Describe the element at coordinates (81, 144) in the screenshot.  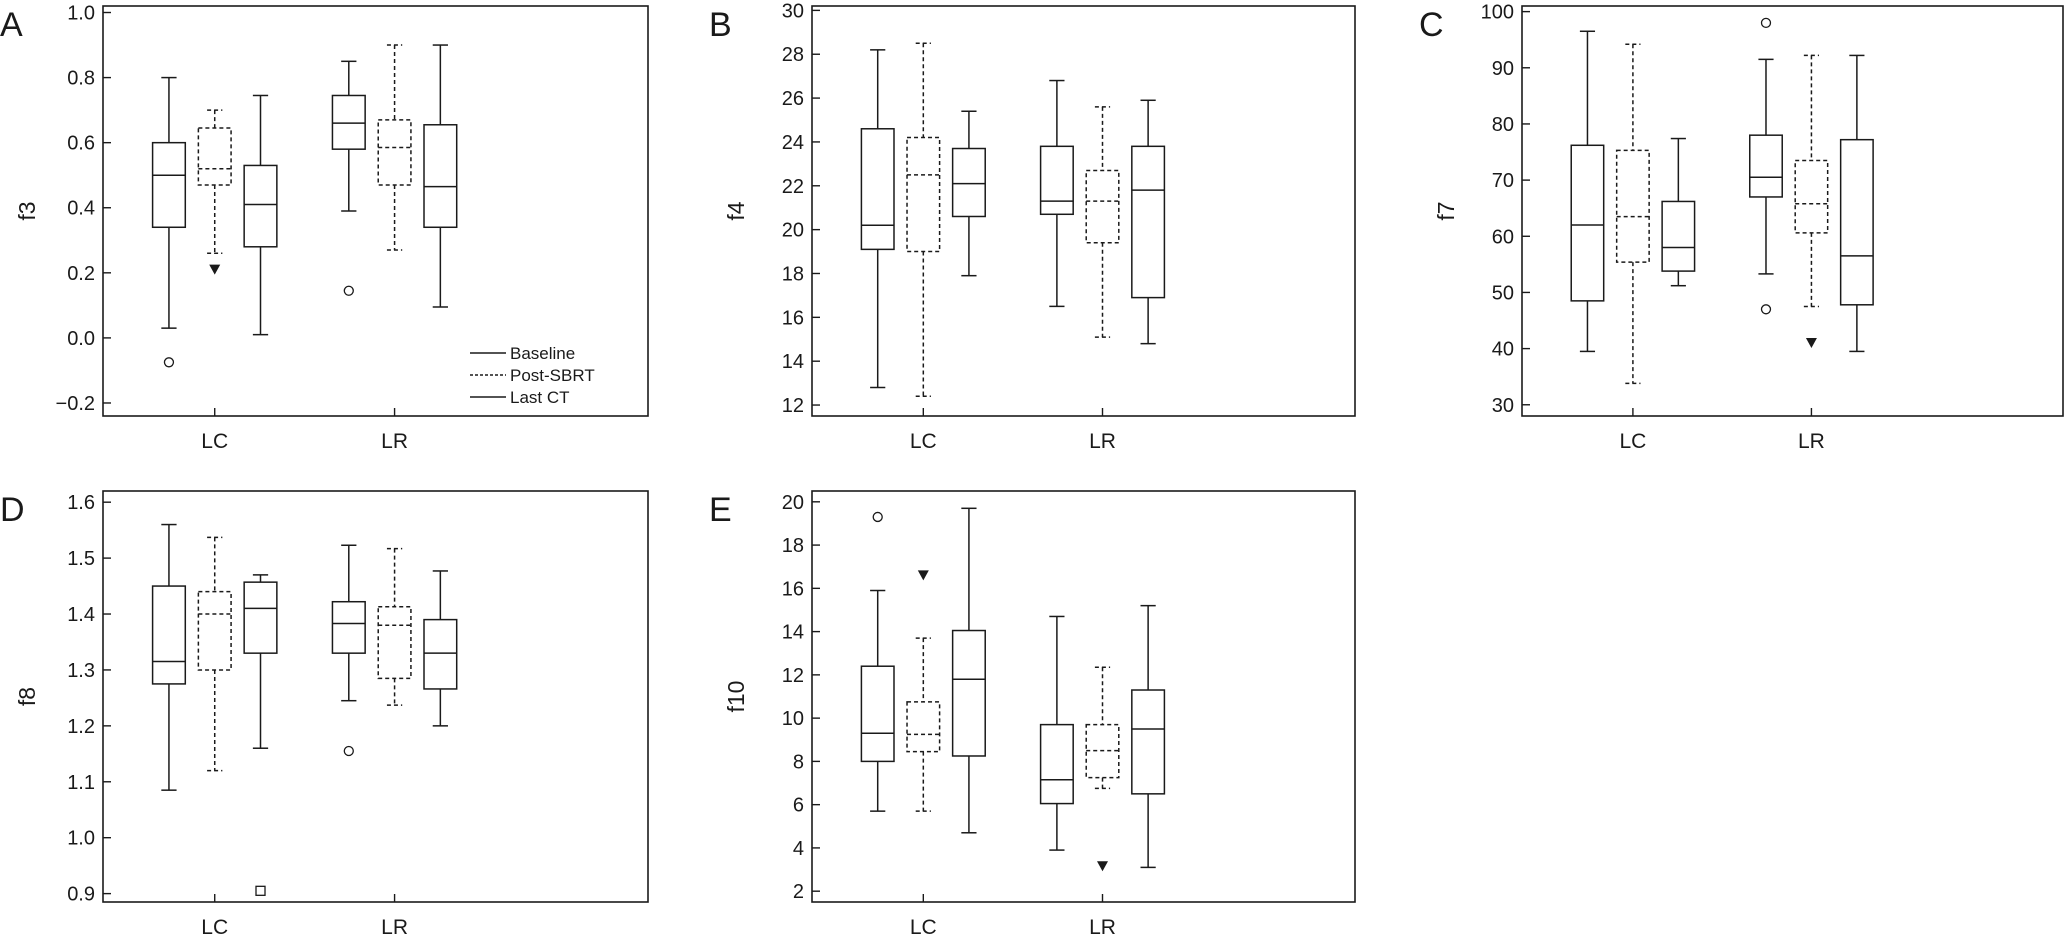
I see `y-tick-label: 0.6` at that location.